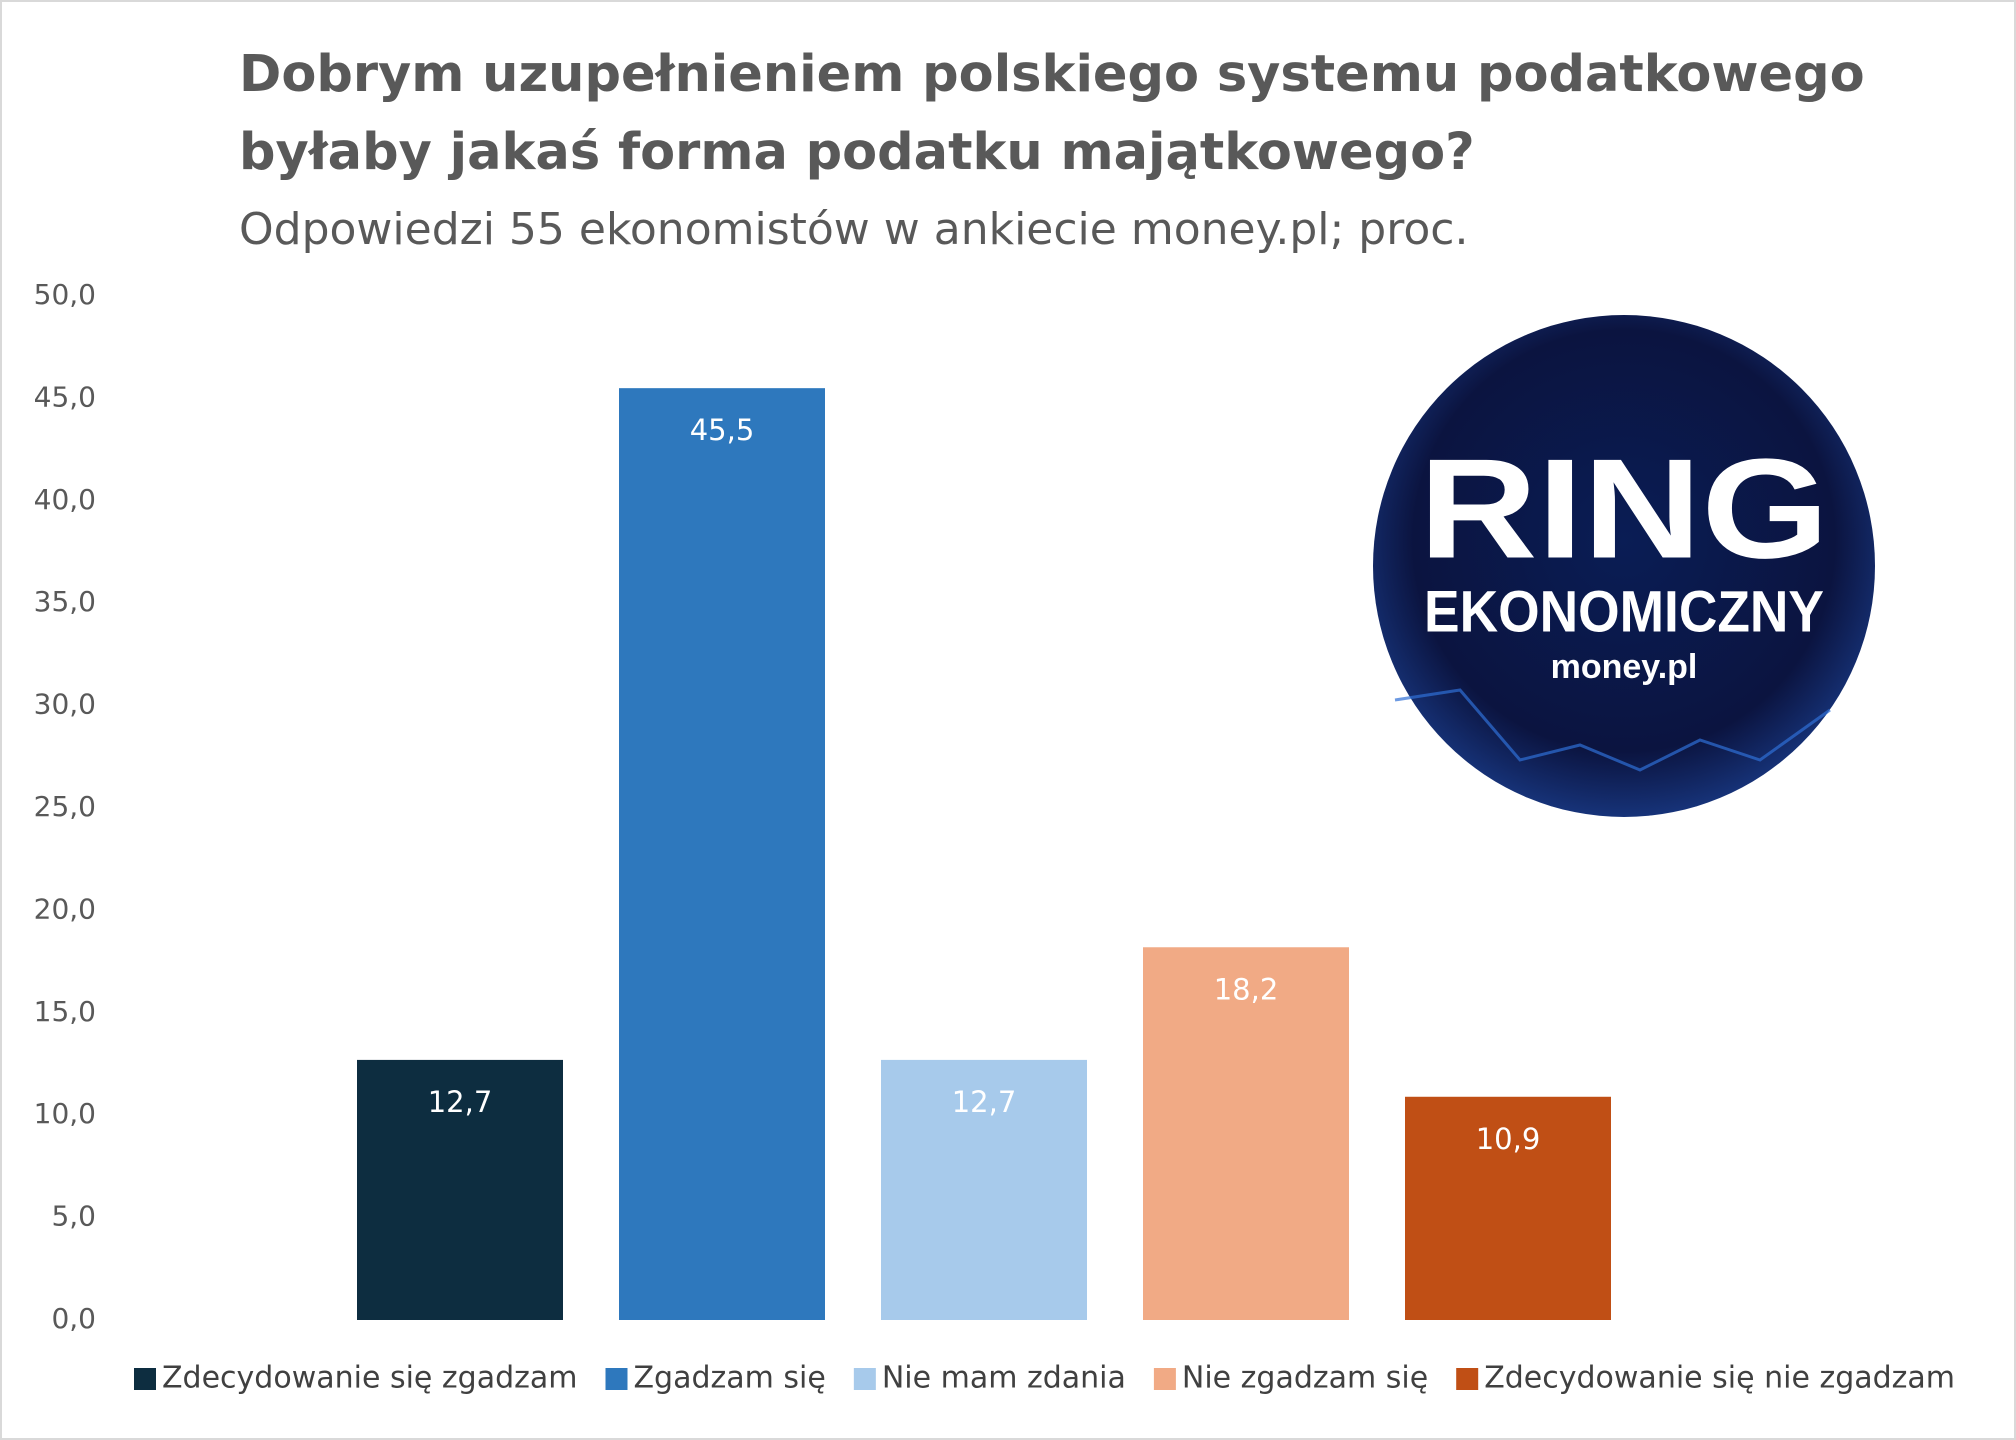 This screenshot has height=1440, width=2016. I want to click on logo-decoration, so click(1612, 730).